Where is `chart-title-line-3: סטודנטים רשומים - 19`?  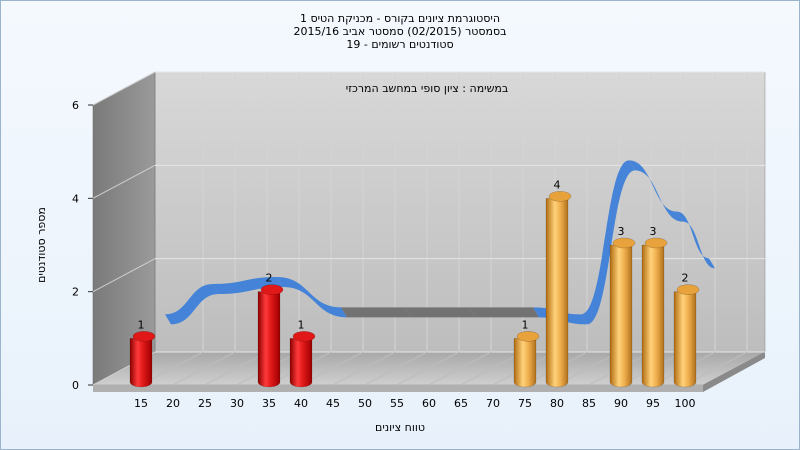
chart-title-line-3: סטודנטים רשומים - 19 is located at coordinates (400, 44).